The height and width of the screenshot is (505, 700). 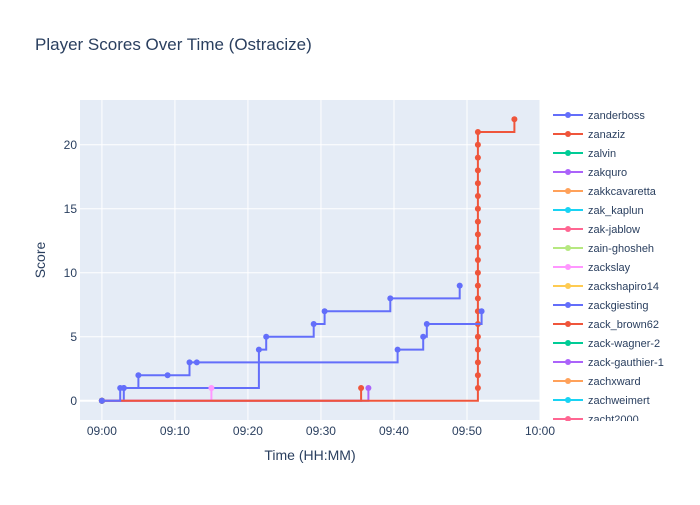 I want to click on legend-item-zackshapiro14: zackshapiro14, so click(x=606, y=287).